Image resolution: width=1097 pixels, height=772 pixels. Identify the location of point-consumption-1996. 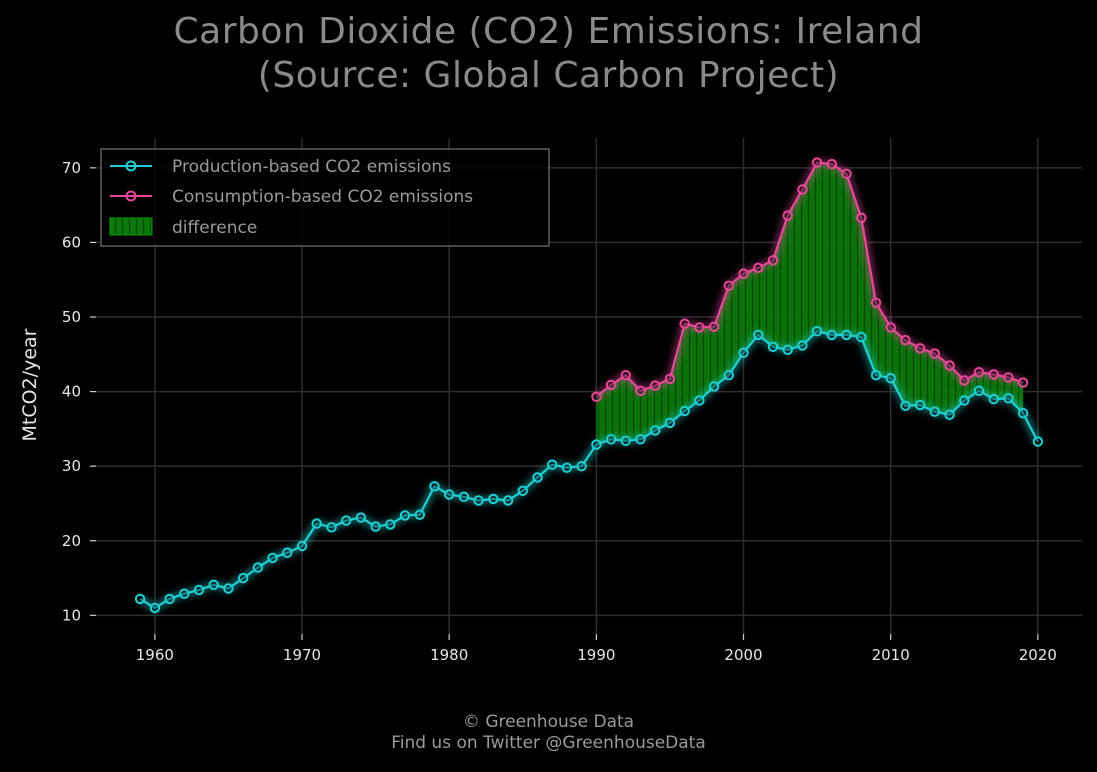
(684, 323).